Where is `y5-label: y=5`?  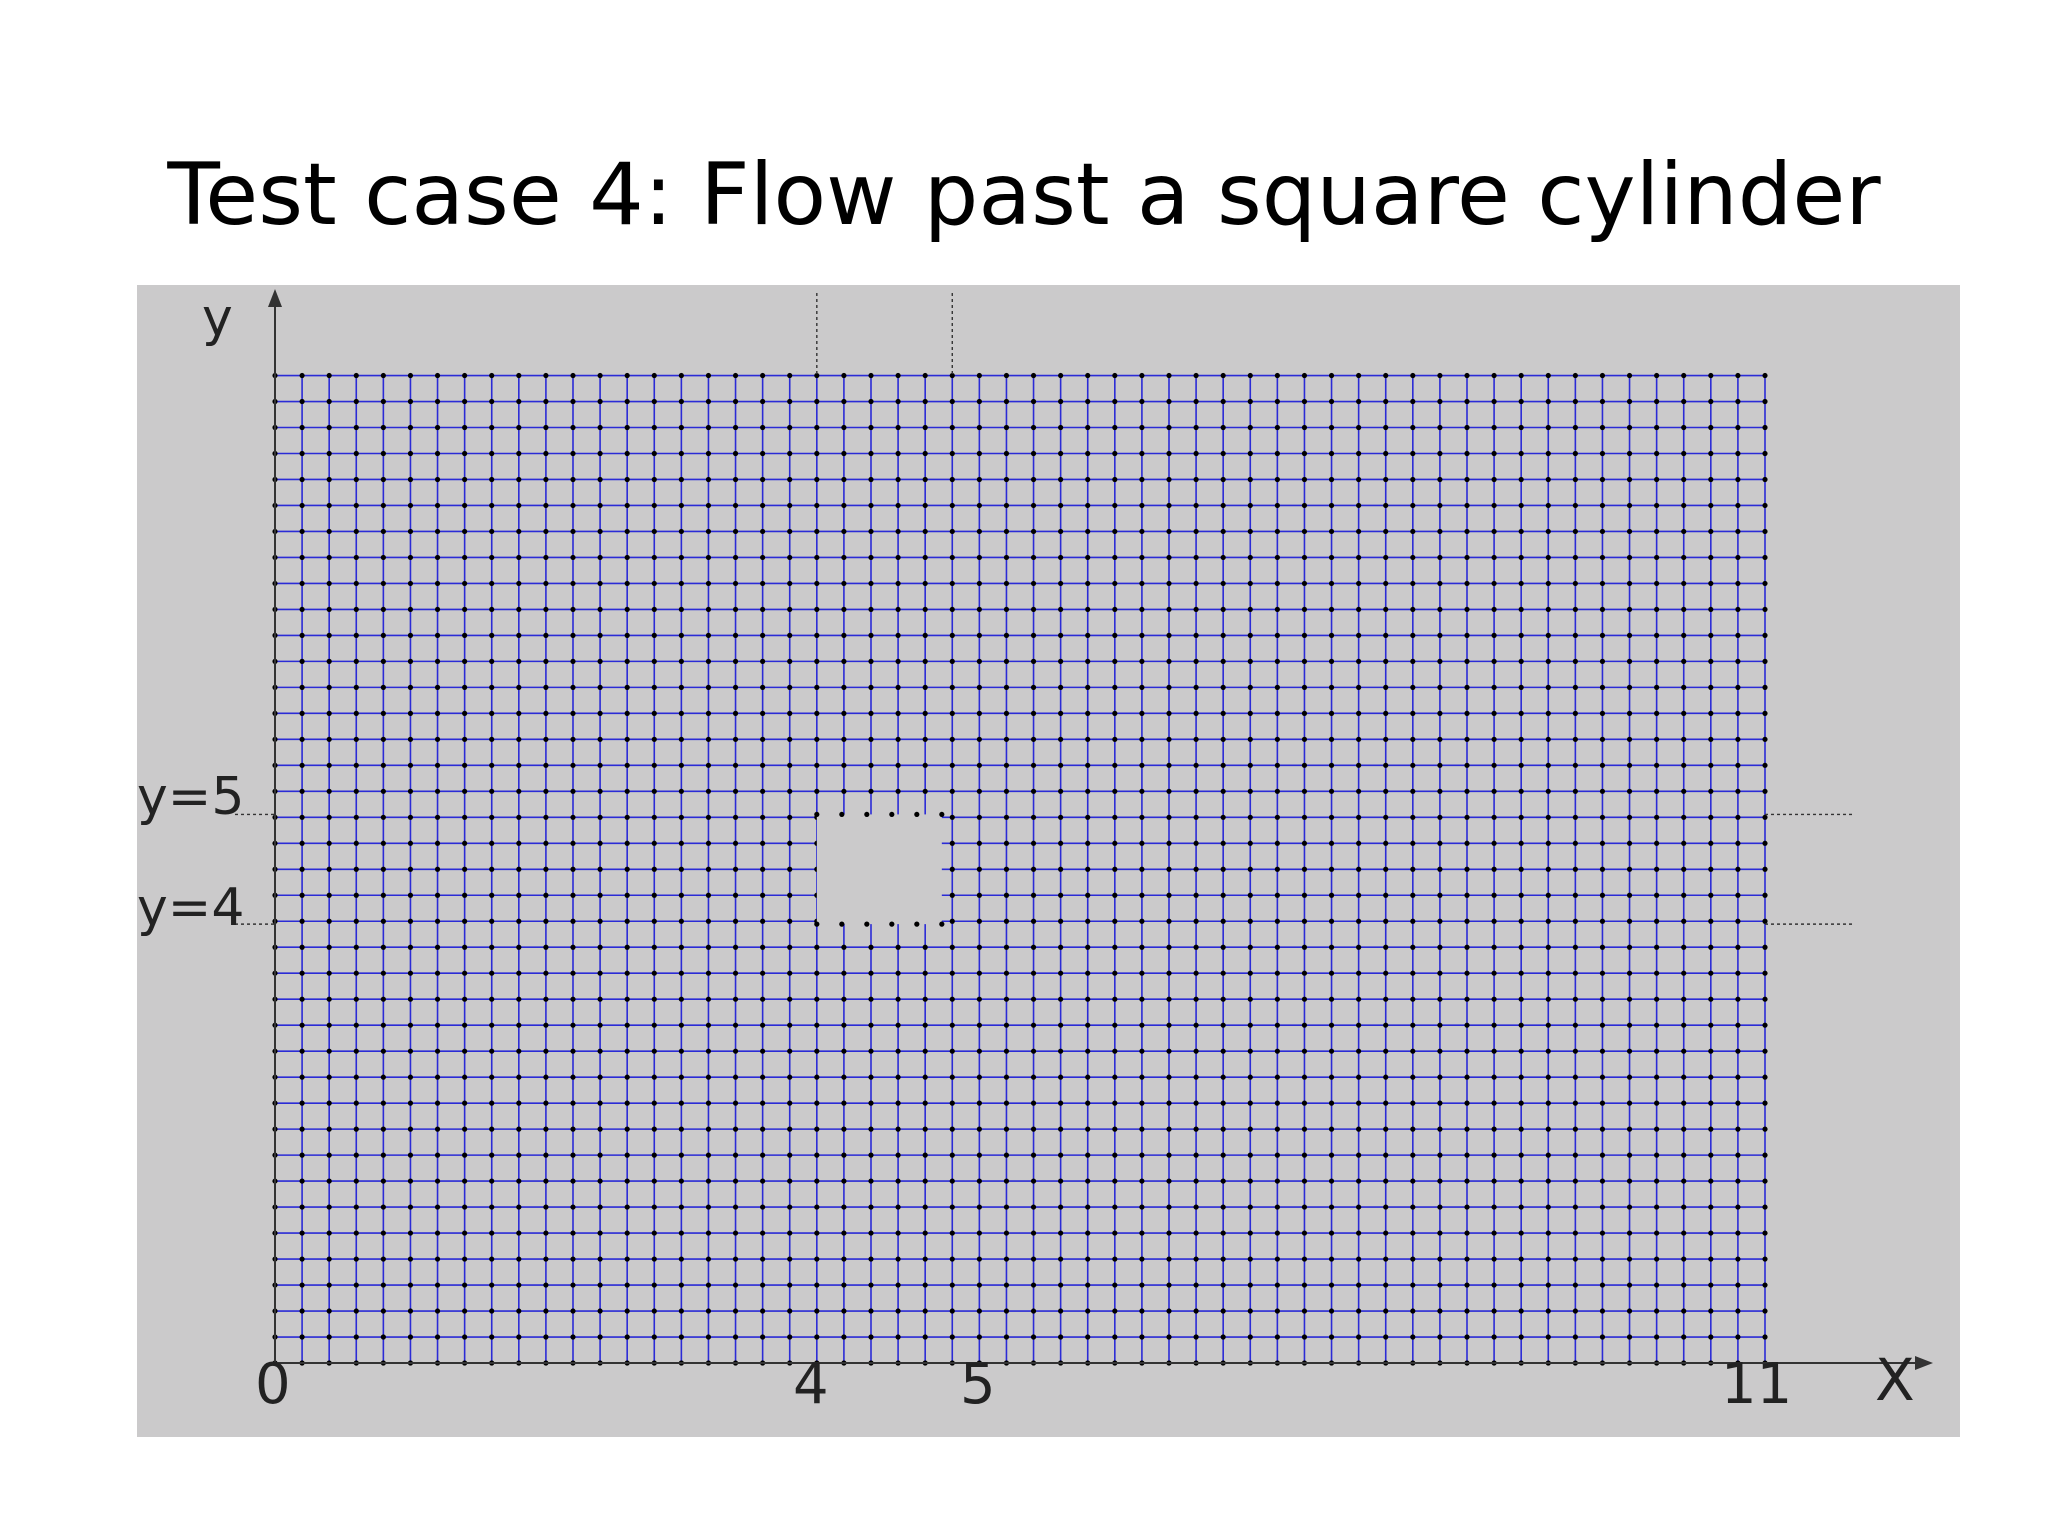 y5-label: y=5 is located at coordinates (190, 797).